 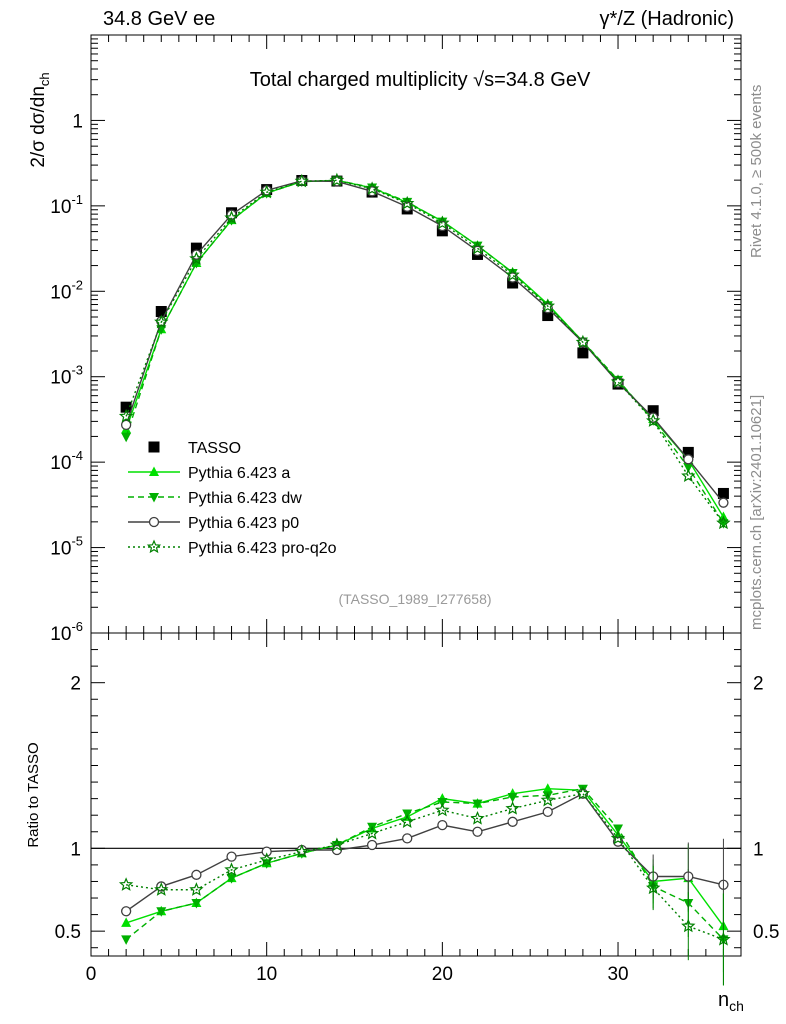 What do you see at coordinates (414, 599) in the screenshot?
I see `analysis-id: (TASSO_1989_I277658)` at bounding box center [414, 599].